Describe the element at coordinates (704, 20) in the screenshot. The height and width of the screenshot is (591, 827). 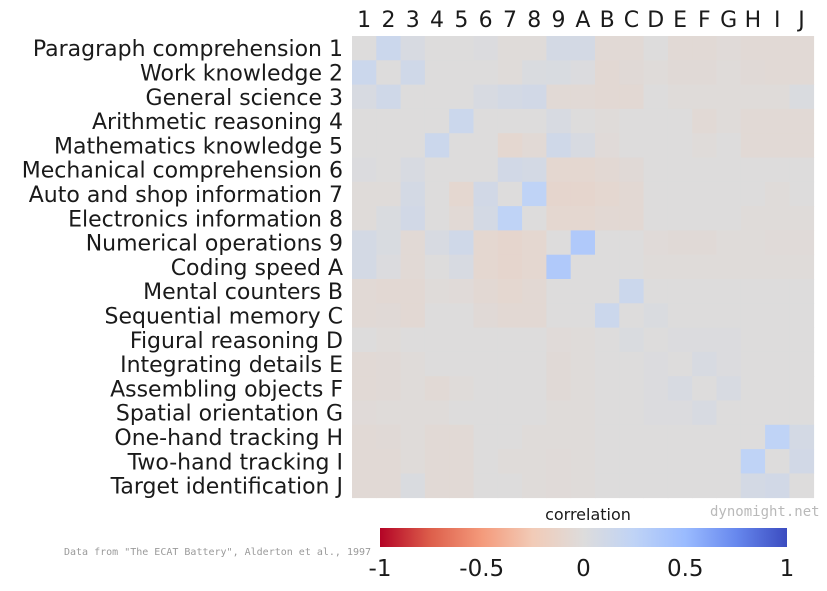
I see `column-label: F` at that location.